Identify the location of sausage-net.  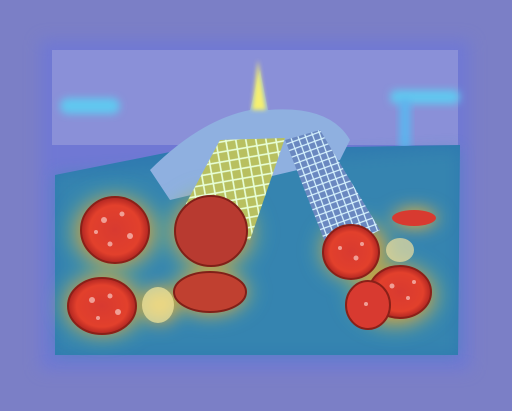
(332, 192).